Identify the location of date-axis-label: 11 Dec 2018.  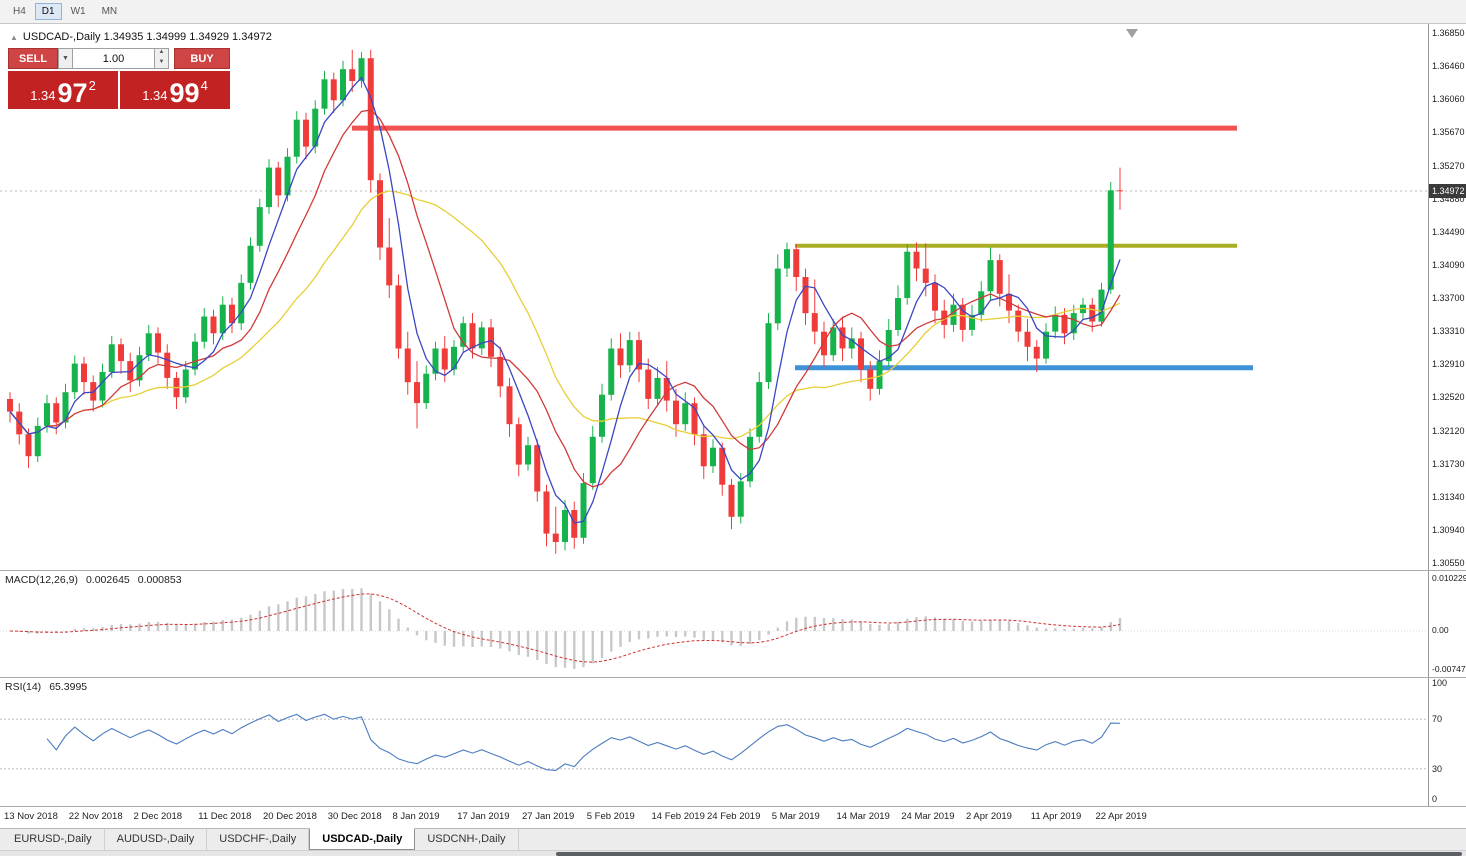
(225, 816).